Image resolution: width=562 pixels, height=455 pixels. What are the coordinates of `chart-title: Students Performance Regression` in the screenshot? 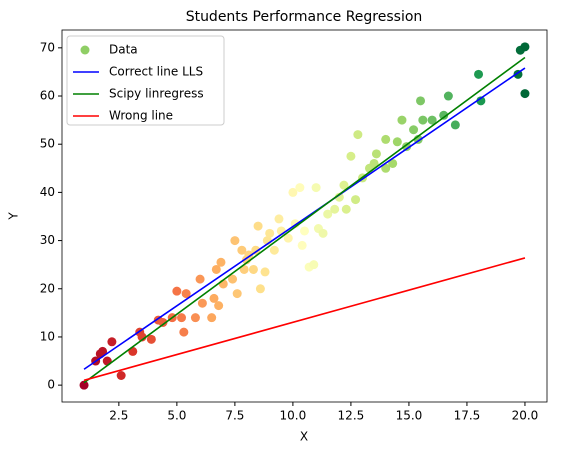 It's located at (304, 17).